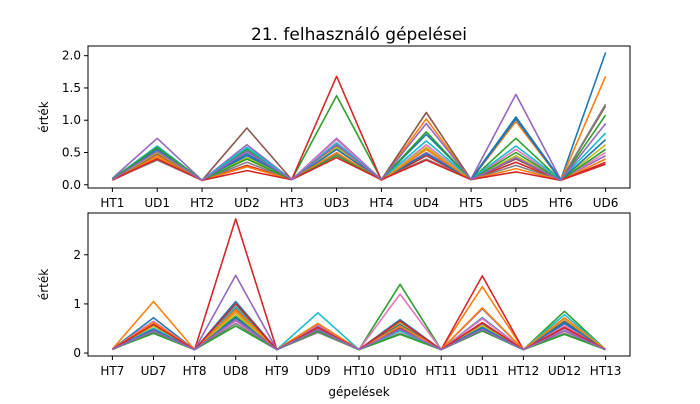 This screenshot has height=404, width=700. I want to click on x-tick-label: HT2, so click(202, 203).